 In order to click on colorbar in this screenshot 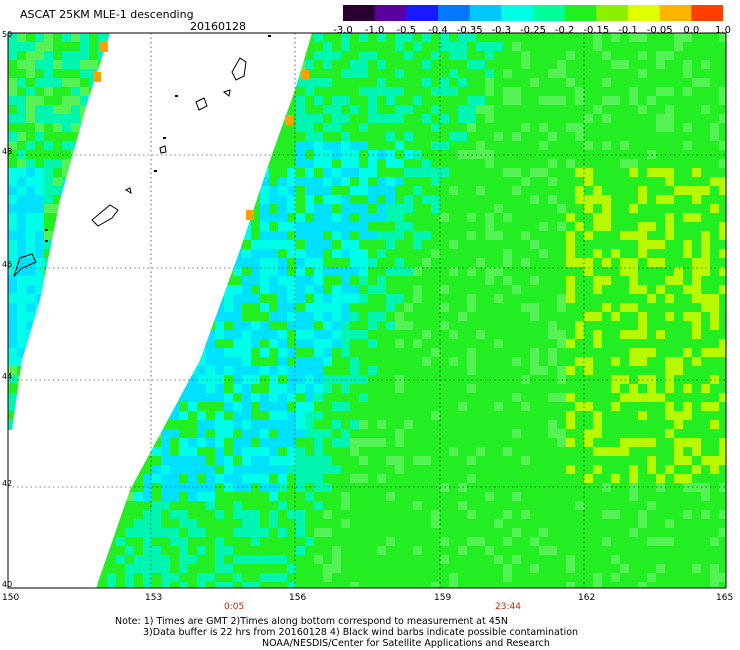, I will do `click(533, 13)`.